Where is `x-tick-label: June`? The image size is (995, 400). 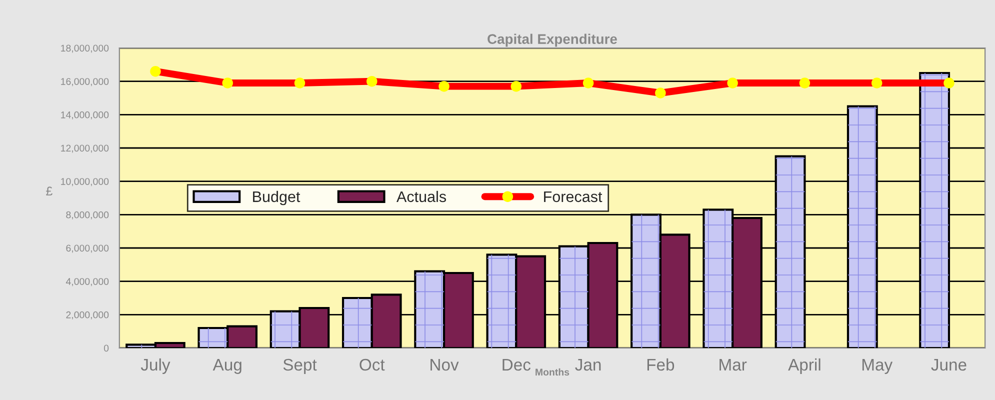
x-tick-label: June is located at coordinates (948, 365).